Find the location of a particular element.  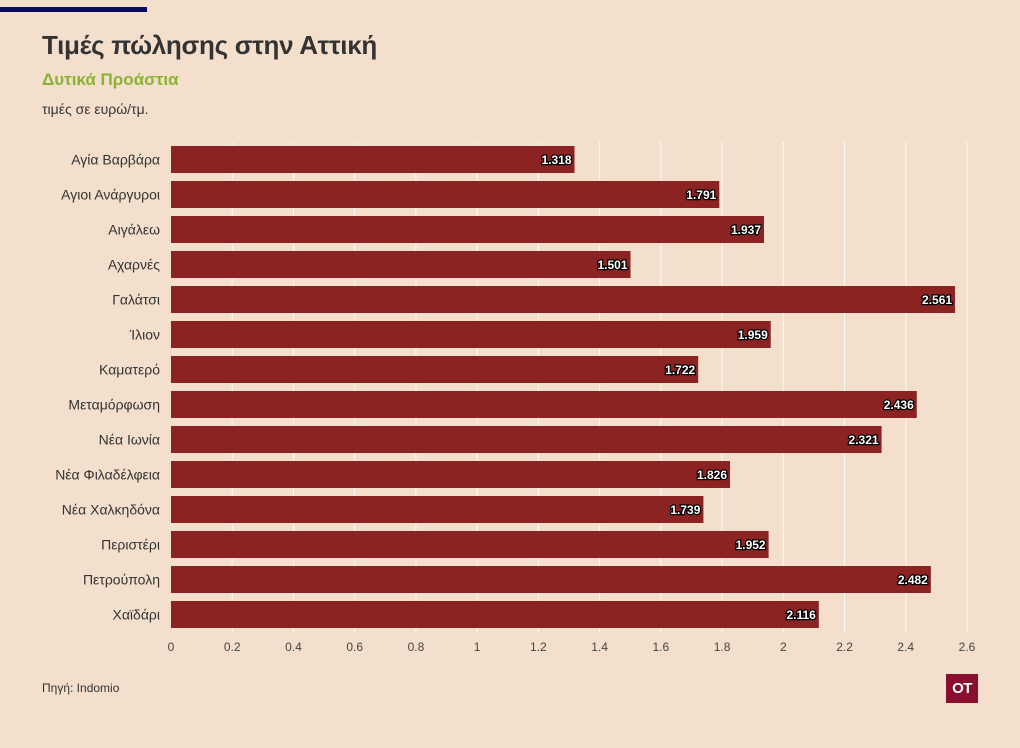

category-label: Αγιοι Ανάργυροι is located at coordinates (110, 195).